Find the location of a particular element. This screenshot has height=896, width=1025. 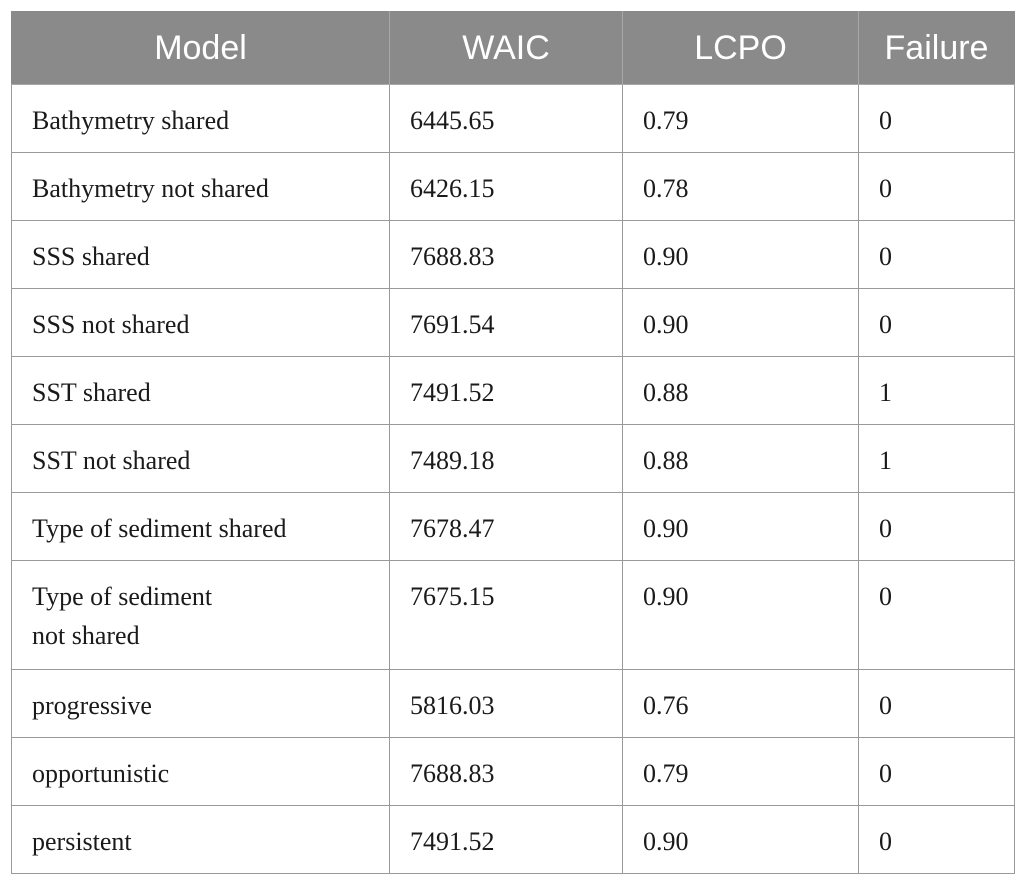

table-row: SSS shared 7688.83 0.90 0 is located at coordinates (513, 254).